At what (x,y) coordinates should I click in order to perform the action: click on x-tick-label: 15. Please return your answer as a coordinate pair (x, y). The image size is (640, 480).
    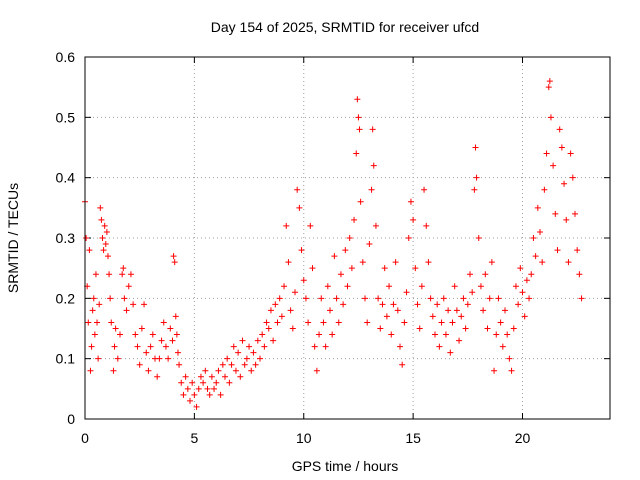
    Looking at the image, I should click on (413, 438).